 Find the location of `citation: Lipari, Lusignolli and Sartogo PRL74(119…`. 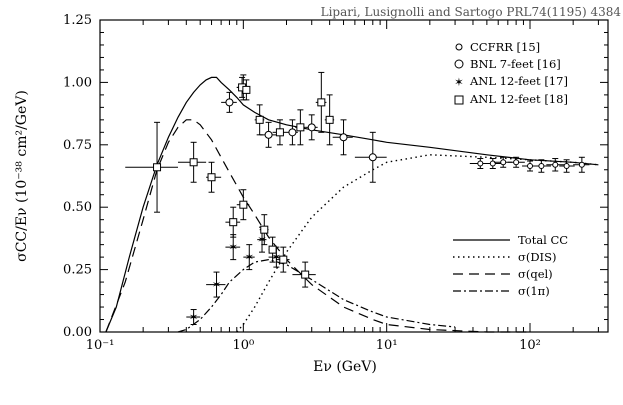

citation: Lipari, Lusignolli and Sartogo PRL74(119… is located at coordinates (471, 12).